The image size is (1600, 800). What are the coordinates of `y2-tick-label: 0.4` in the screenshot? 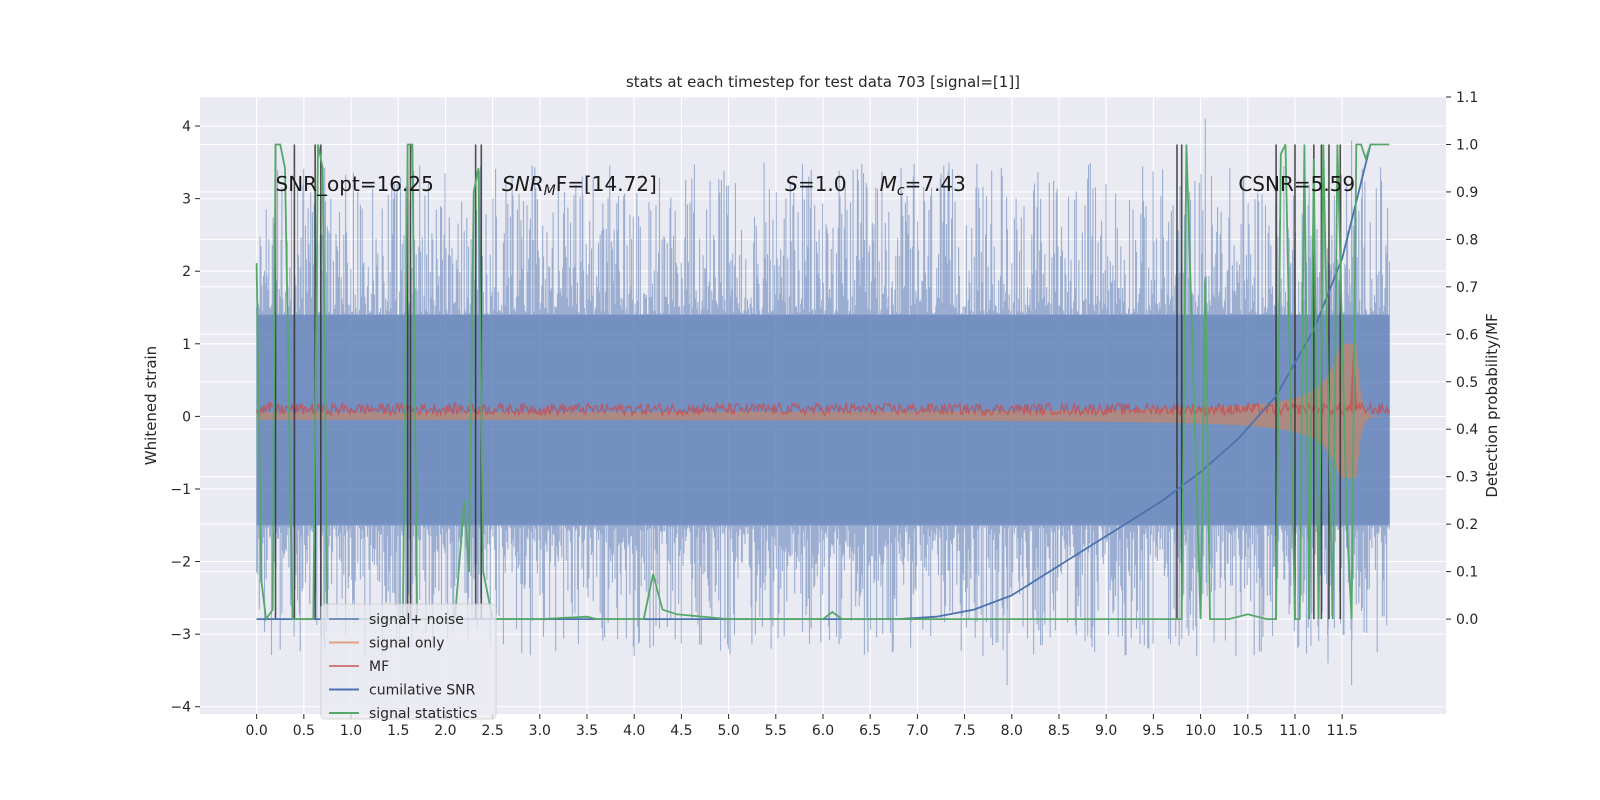 It's located at (1467, 430).